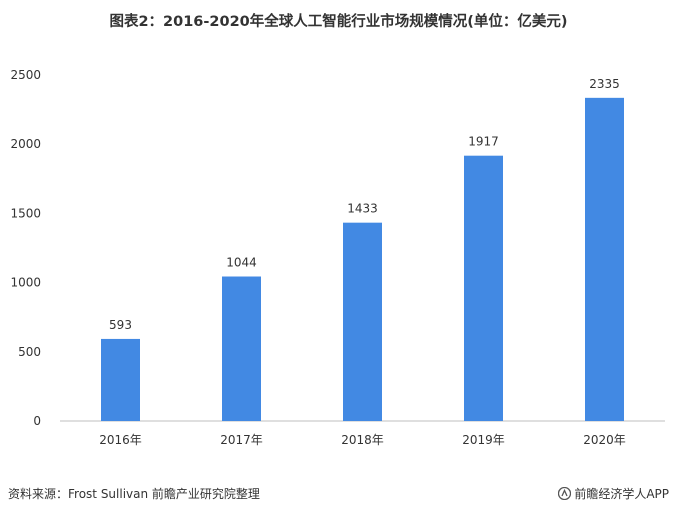  What do you see at coordinates (483, 440) in the screenshot?
I see `x-tick-label: 2019年` at bounding box center [483, 440].